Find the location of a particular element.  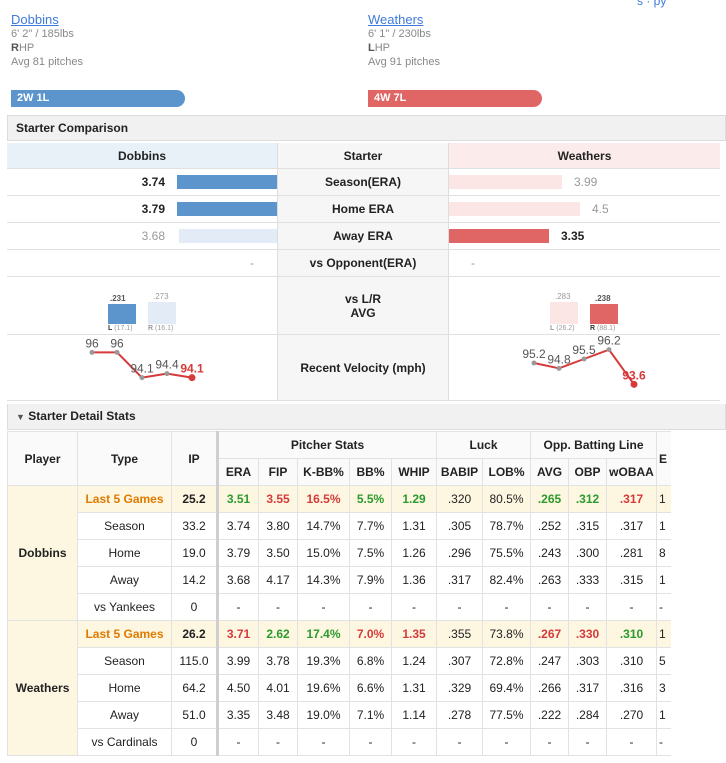

pitcher-name-link: Dobbins is located at coordinates (35, 19).